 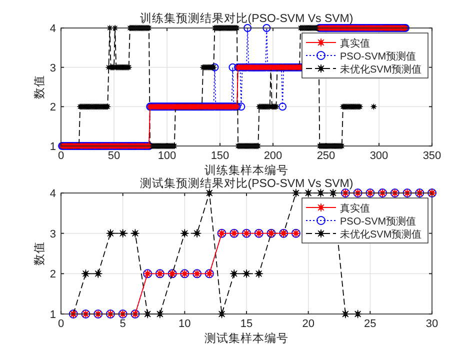 I want to click on x-tick-label: 25, so click(x=370, y=324).